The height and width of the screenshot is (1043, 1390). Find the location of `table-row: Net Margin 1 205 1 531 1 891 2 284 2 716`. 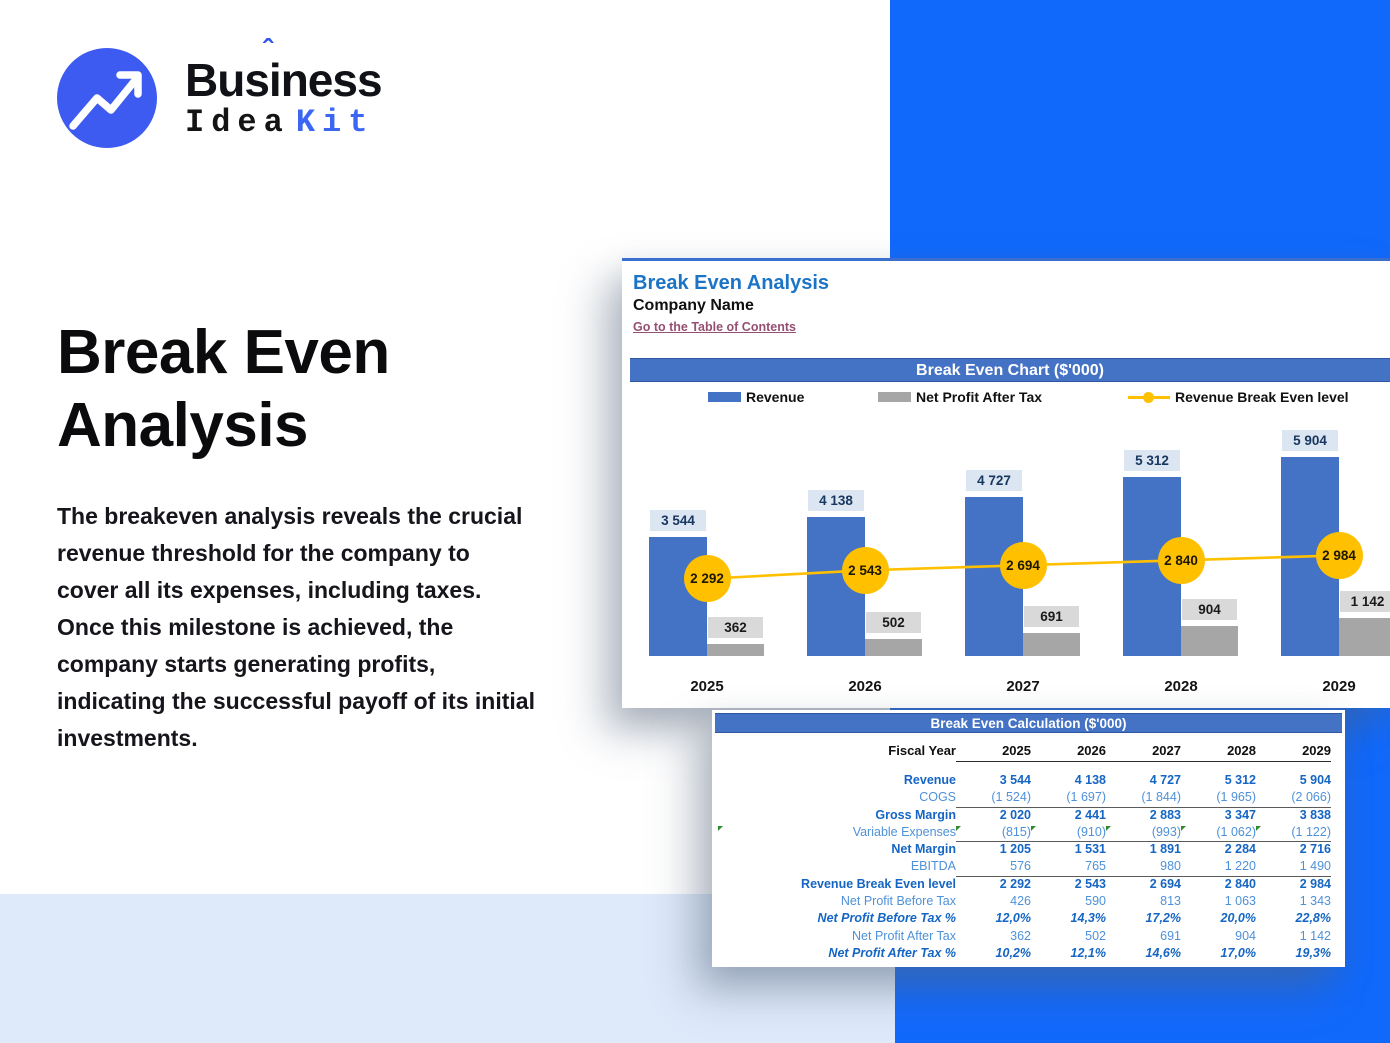

table-row: Net Margin 1 205 1 531 1 891 2 284 2 716 is located at coordinates (1028, 849).